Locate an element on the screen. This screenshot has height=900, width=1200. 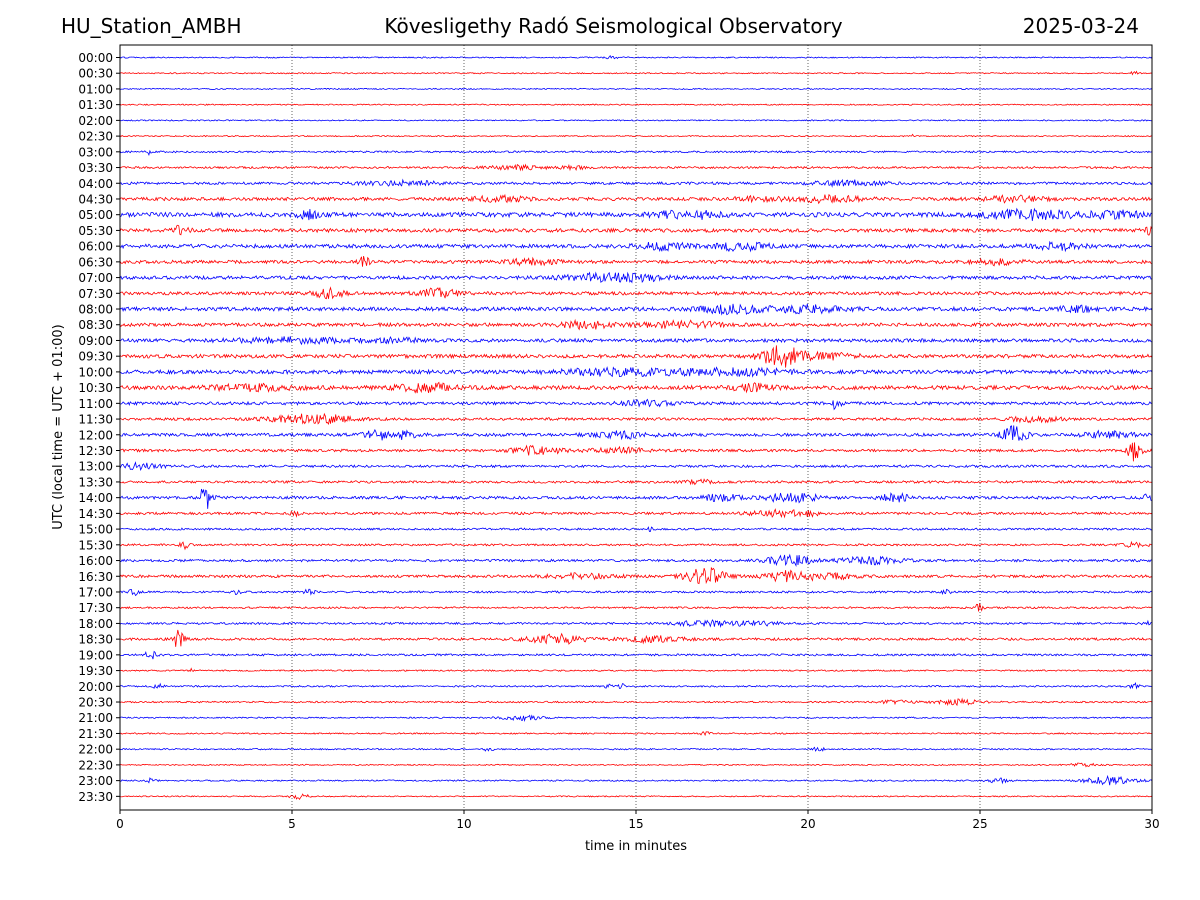
y-tick-label: 13:30 is located at coordinates (95, 482).